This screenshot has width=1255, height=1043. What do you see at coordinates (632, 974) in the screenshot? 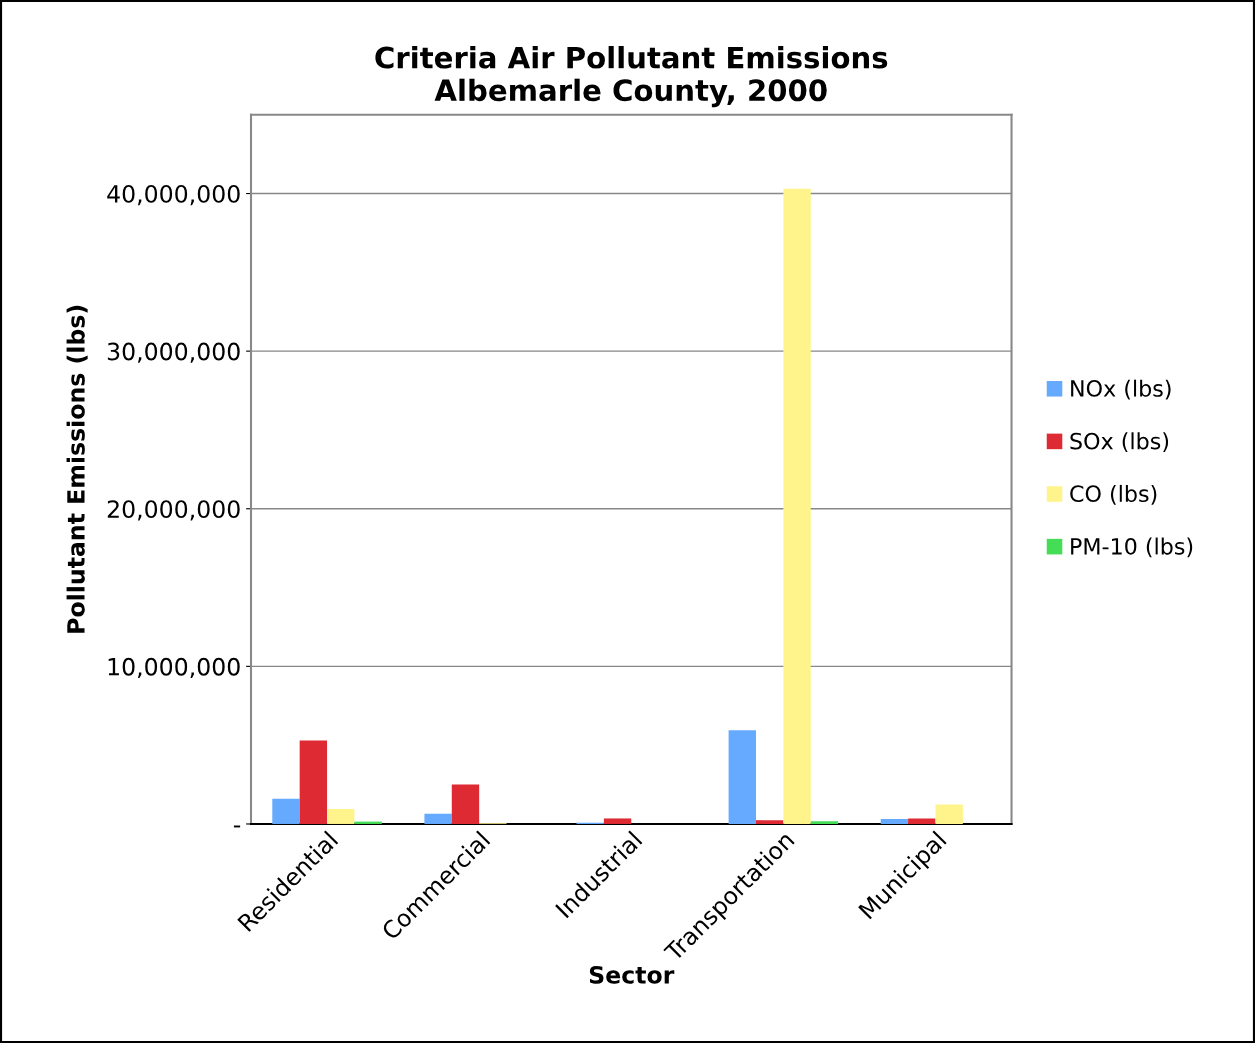
I see `x-axis-title: Sector` at bounding box center [632, 974].